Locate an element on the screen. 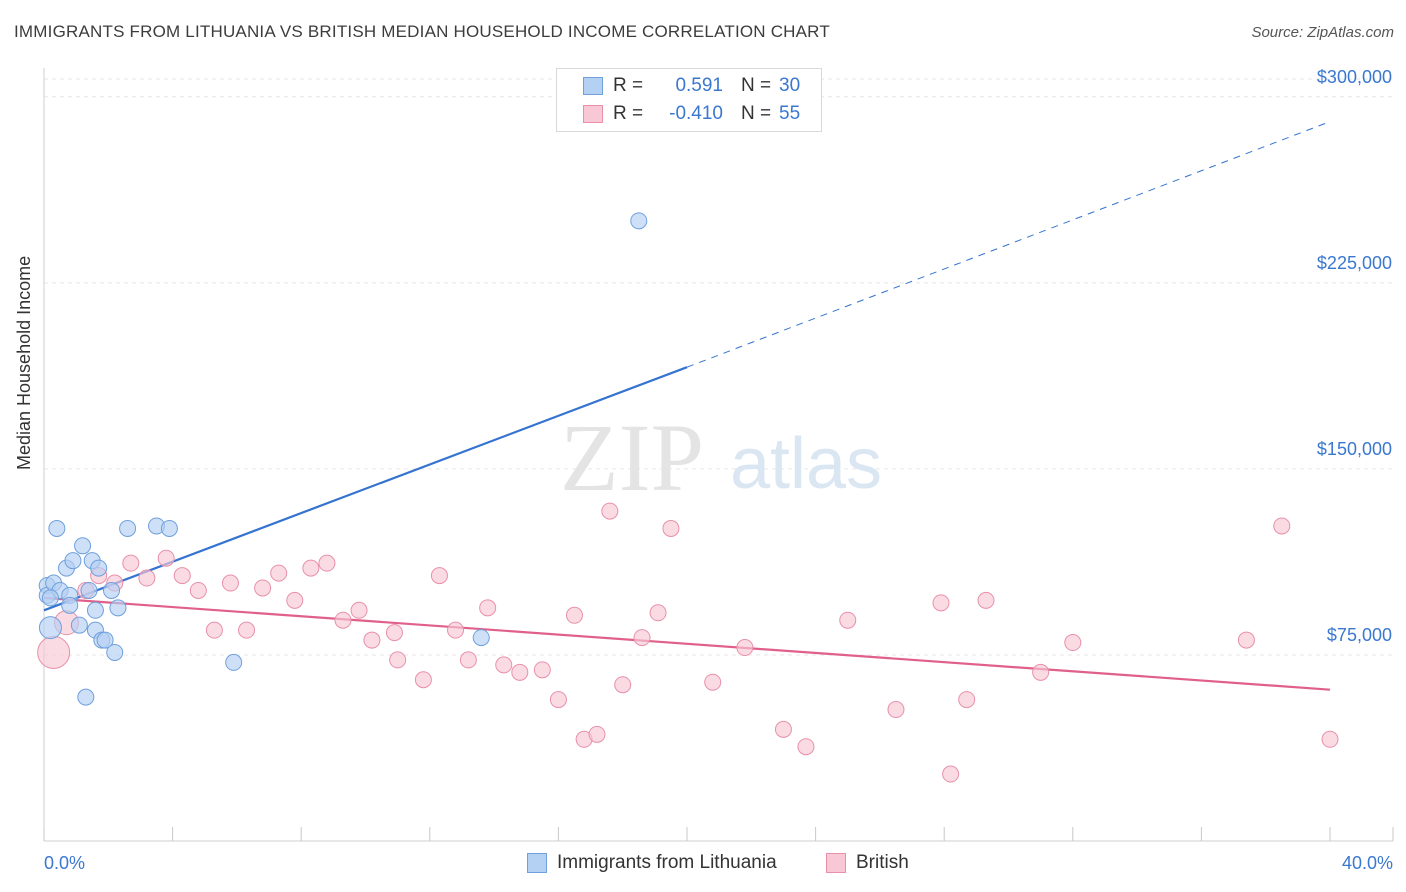 Image resolution: width=1406 pixels, height=892 pixels. x-tick-labels: 0.0% 40.0% is located at coordinates (718, 863).